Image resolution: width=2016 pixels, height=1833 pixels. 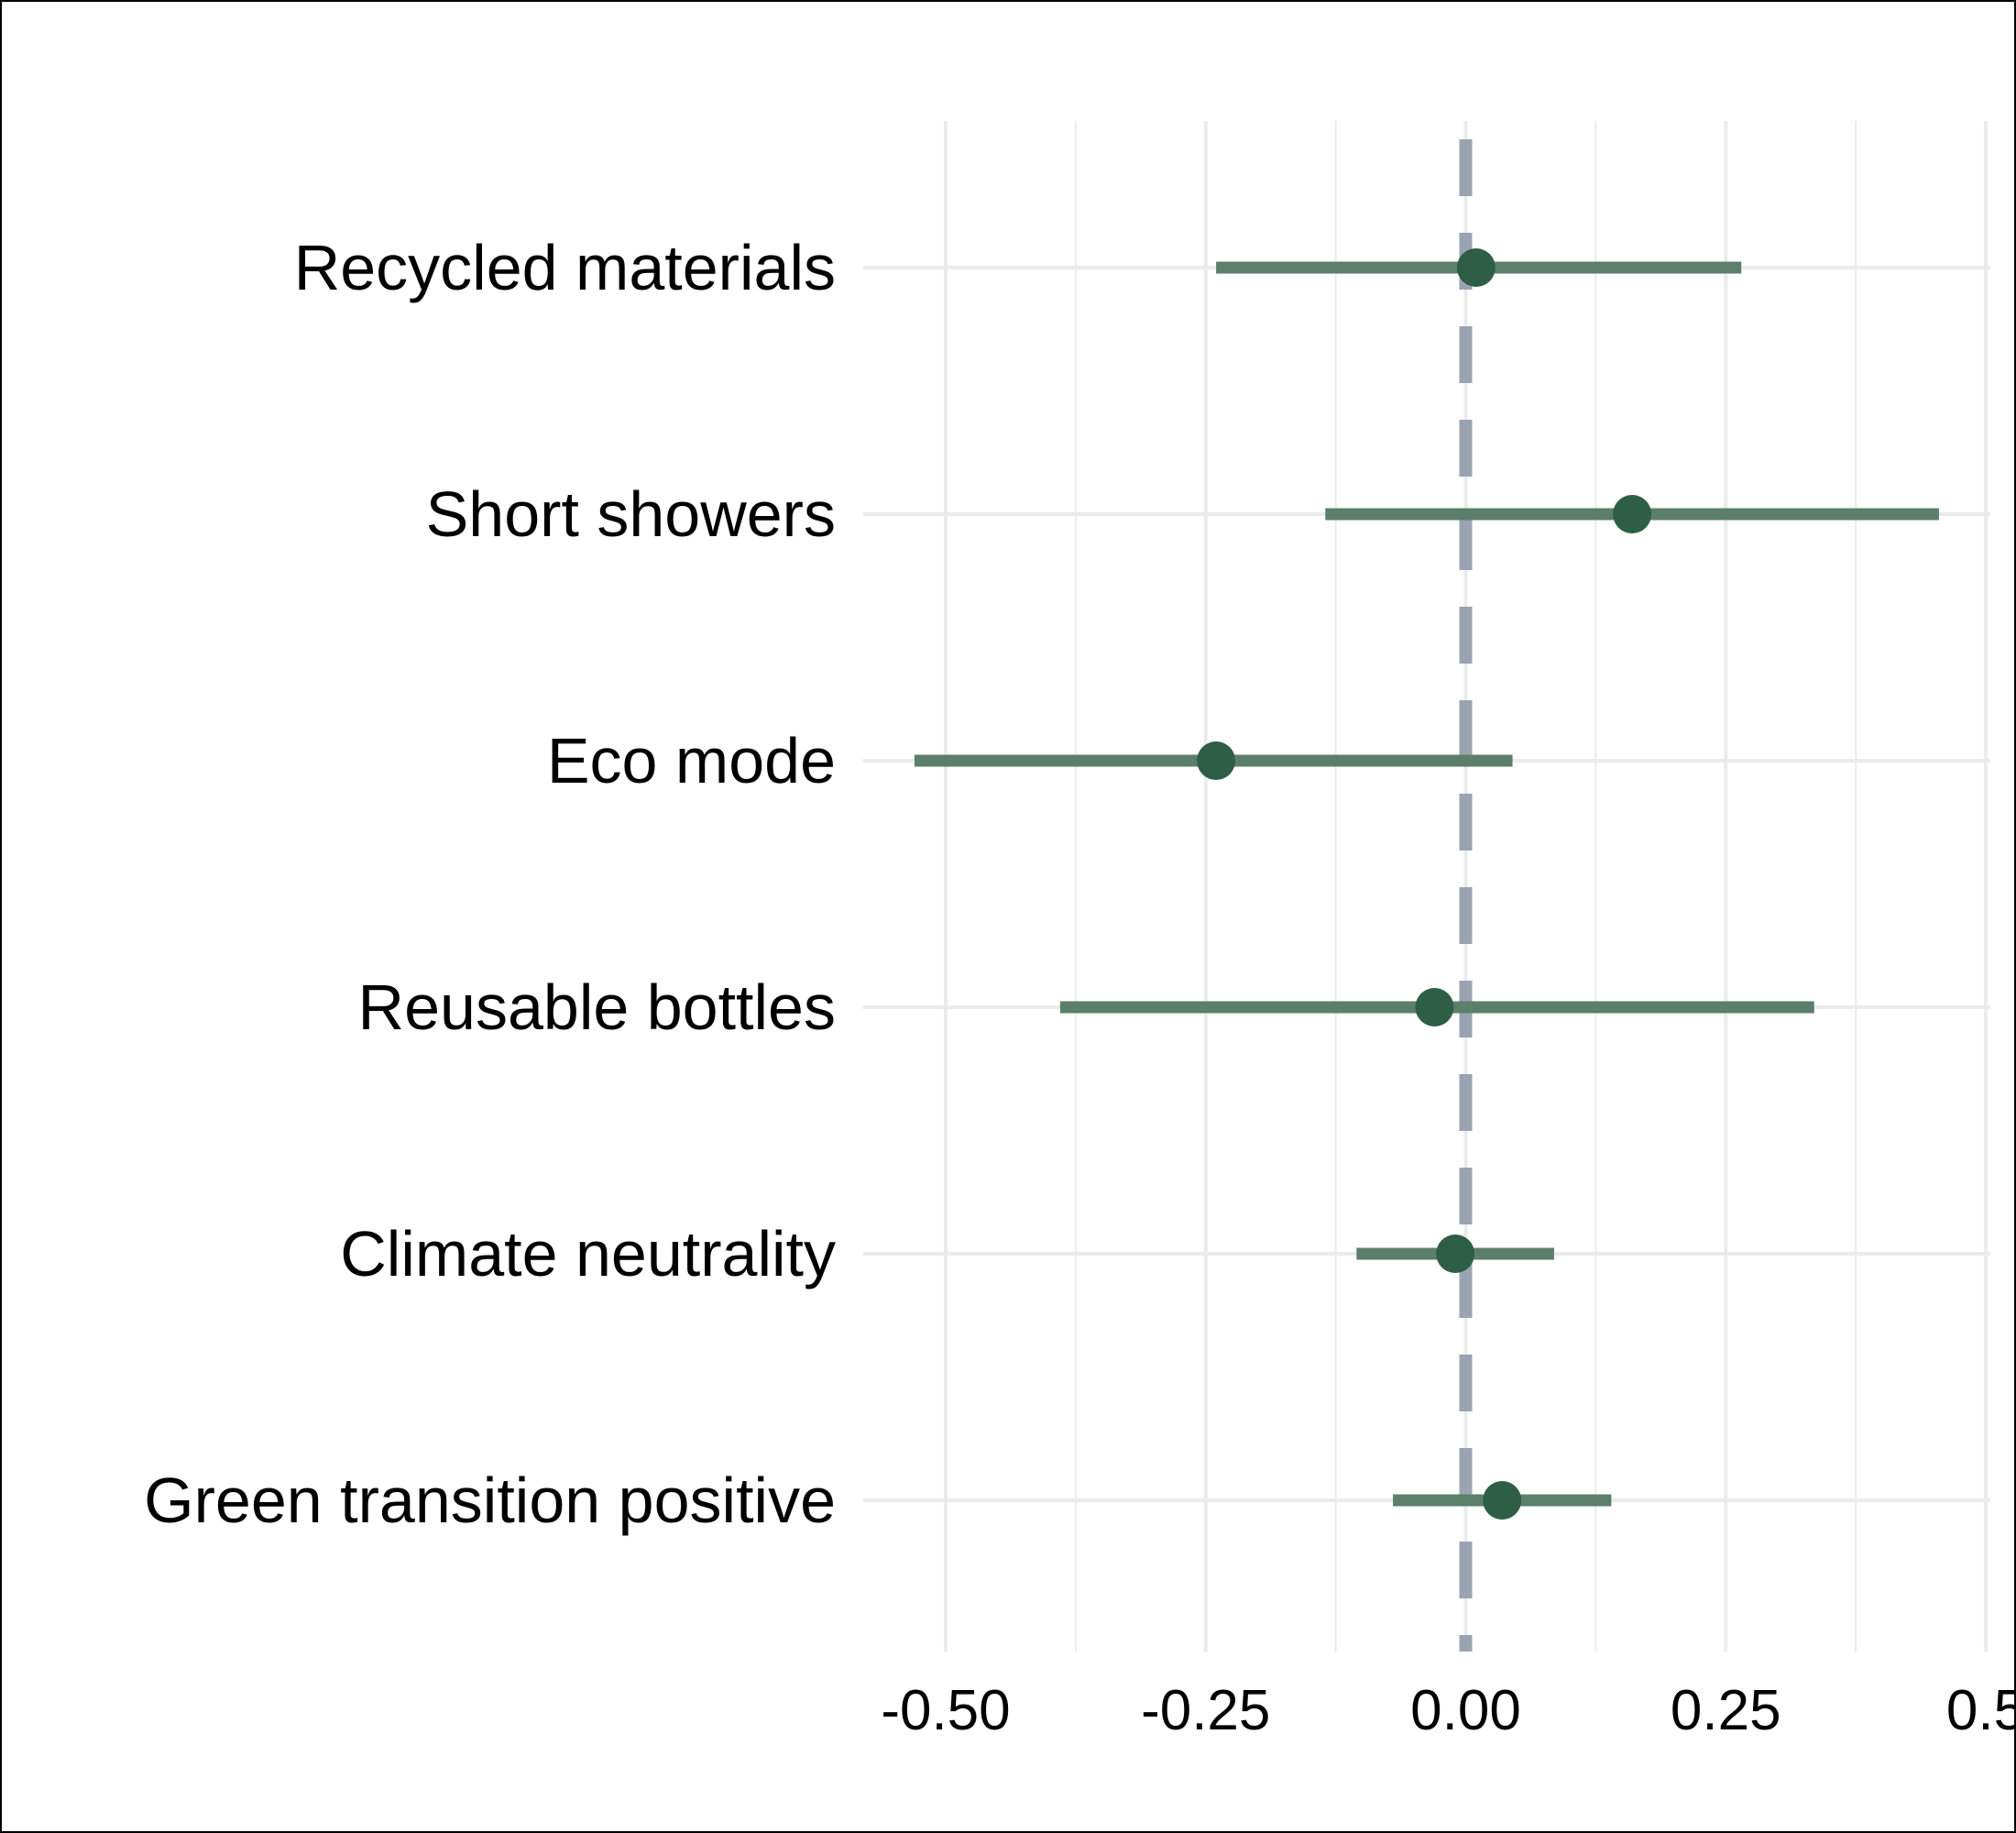 What do you see at coordinates (1726, 1710) in the screenshot?
I see `x-tick-label: 0.25` at bounding box center [1726, 1710].